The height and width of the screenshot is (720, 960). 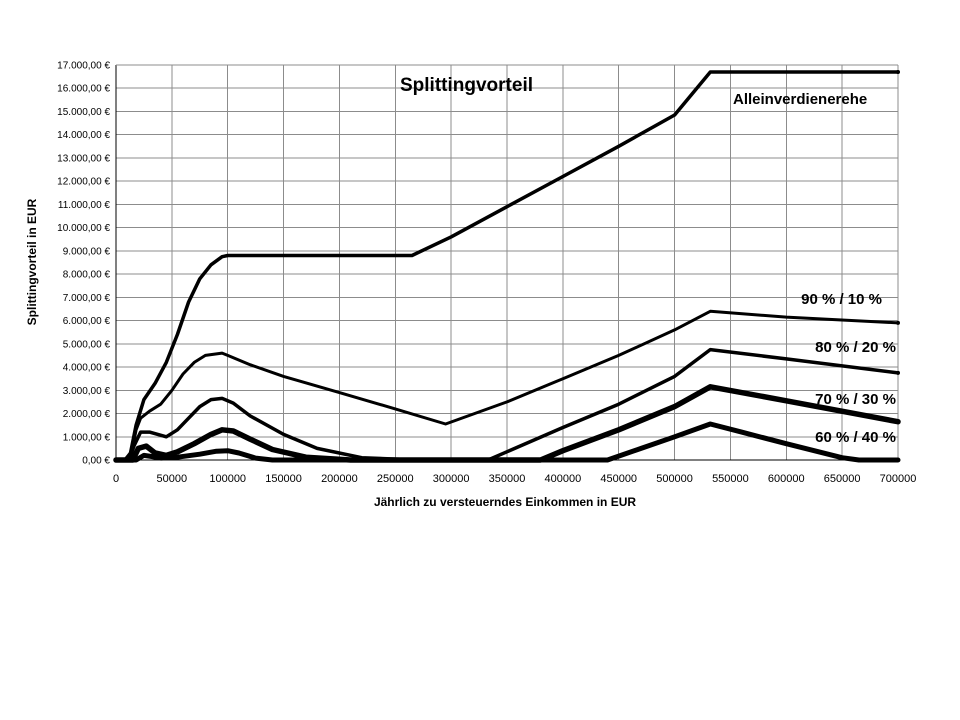 I want to click on x-tick-label: 0, so click(x=116, y=479).